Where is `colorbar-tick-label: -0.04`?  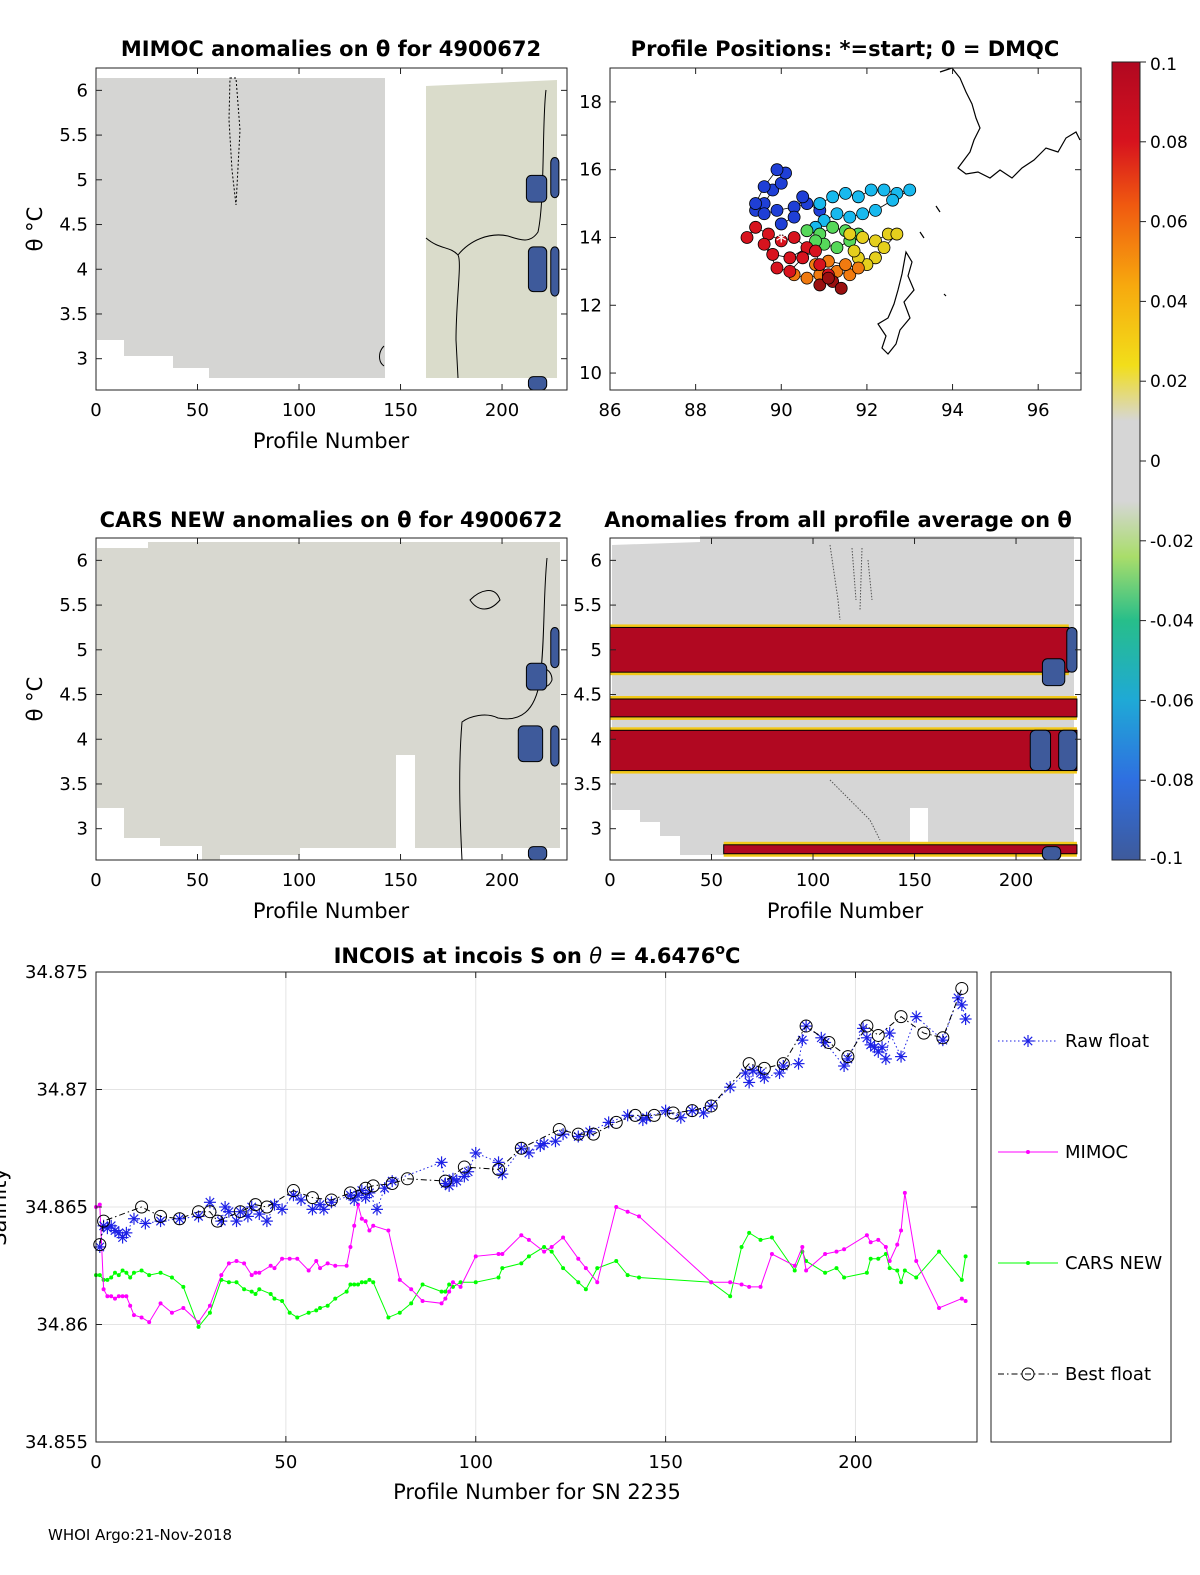
colorbar-tick-label: -0.04 is located at coordinates (1172, 622).